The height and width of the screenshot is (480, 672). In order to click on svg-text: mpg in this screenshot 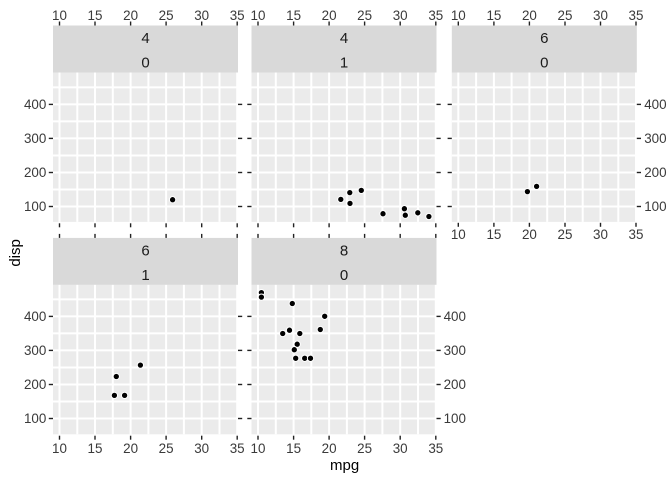, I will do `click(344, 465)`.